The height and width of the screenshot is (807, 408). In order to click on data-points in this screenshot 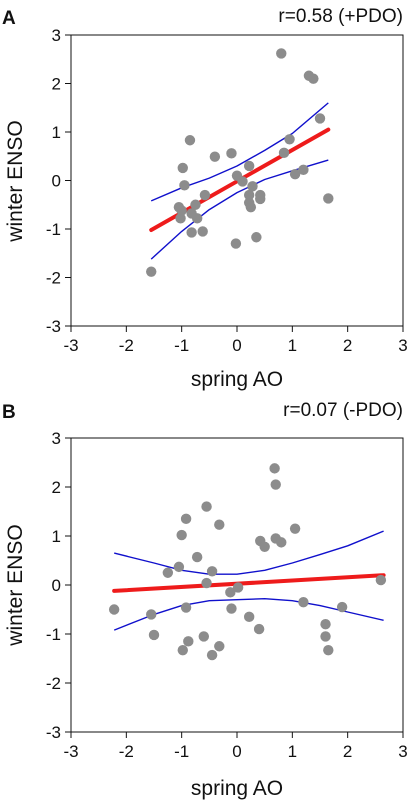, I will do `click(240, 162)`.